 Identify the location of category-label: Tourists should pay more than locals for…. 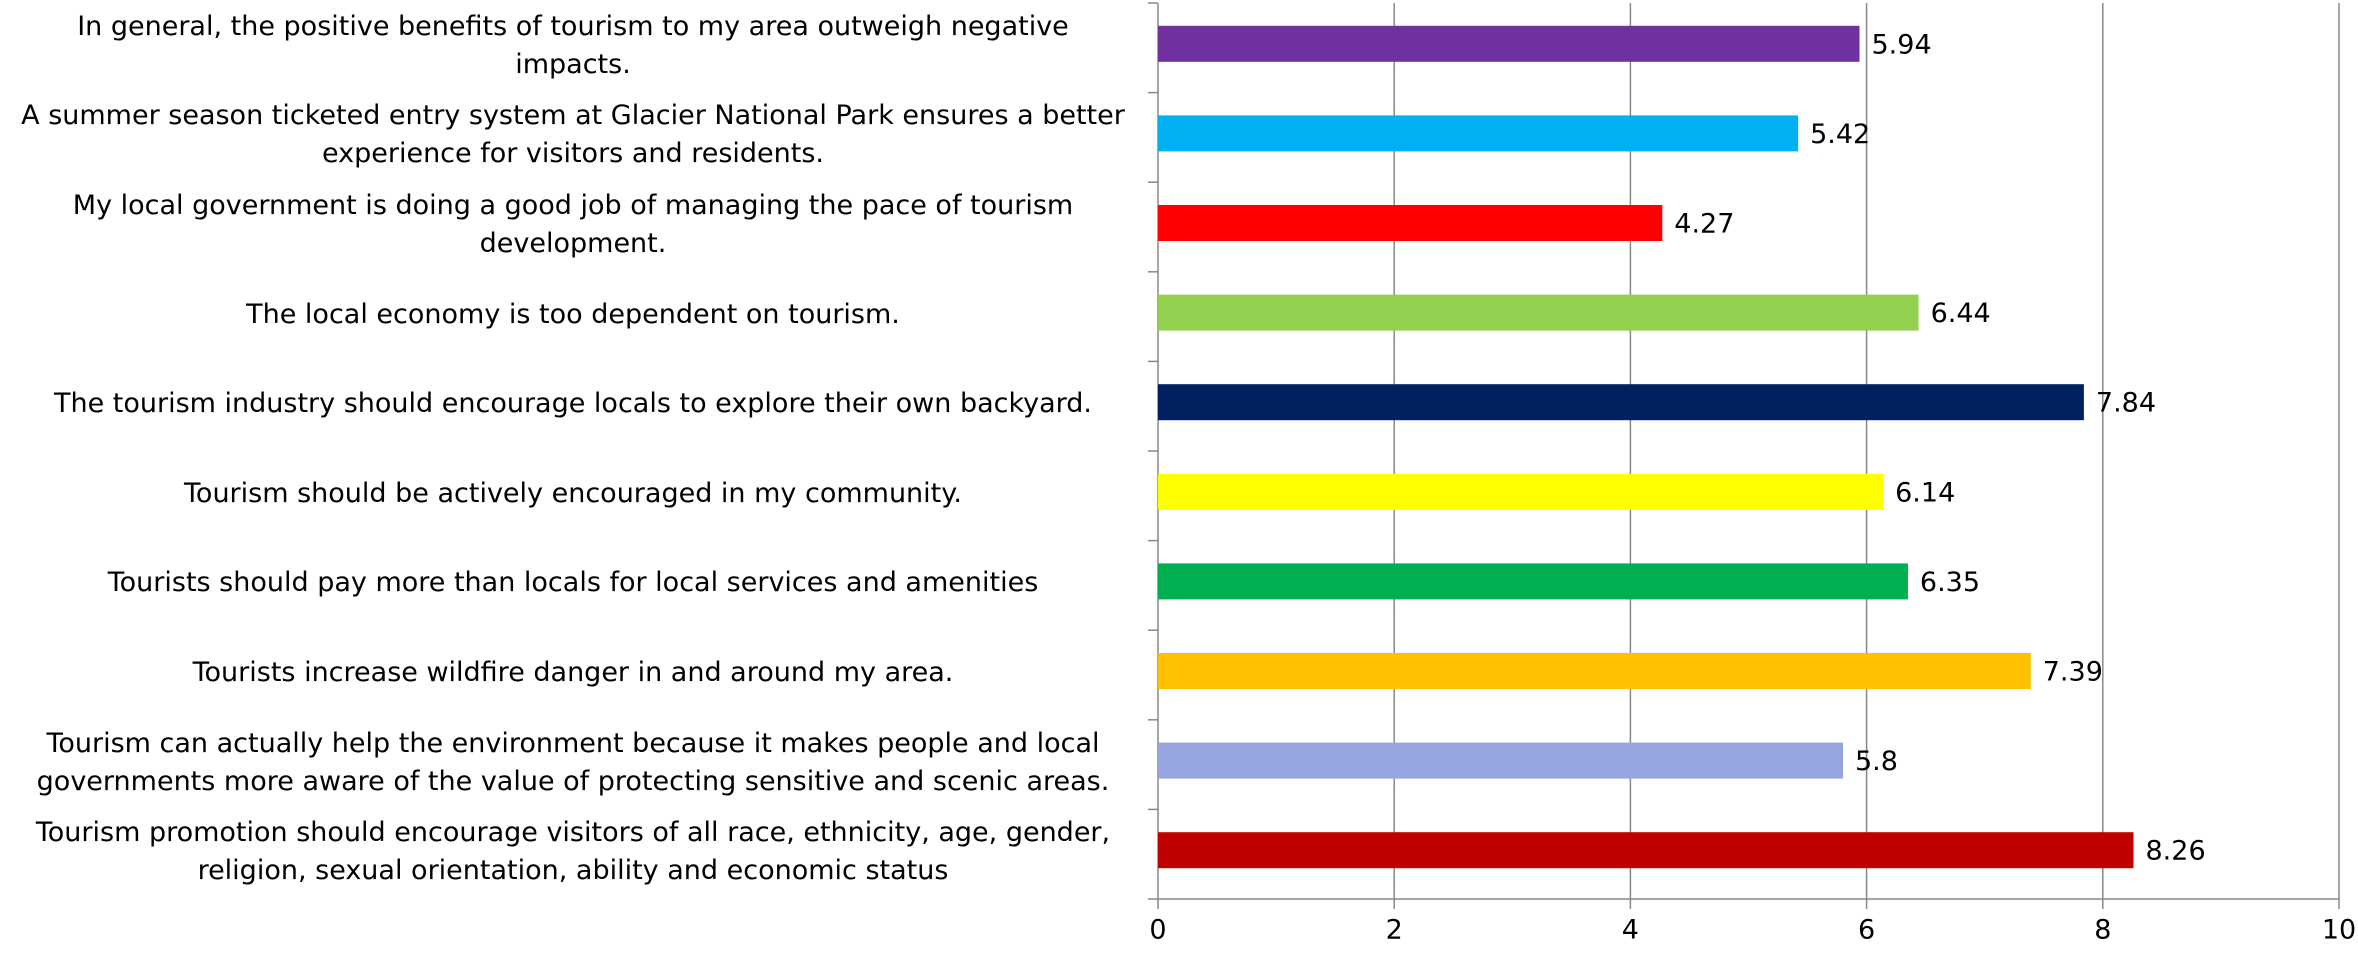
(573, 583).